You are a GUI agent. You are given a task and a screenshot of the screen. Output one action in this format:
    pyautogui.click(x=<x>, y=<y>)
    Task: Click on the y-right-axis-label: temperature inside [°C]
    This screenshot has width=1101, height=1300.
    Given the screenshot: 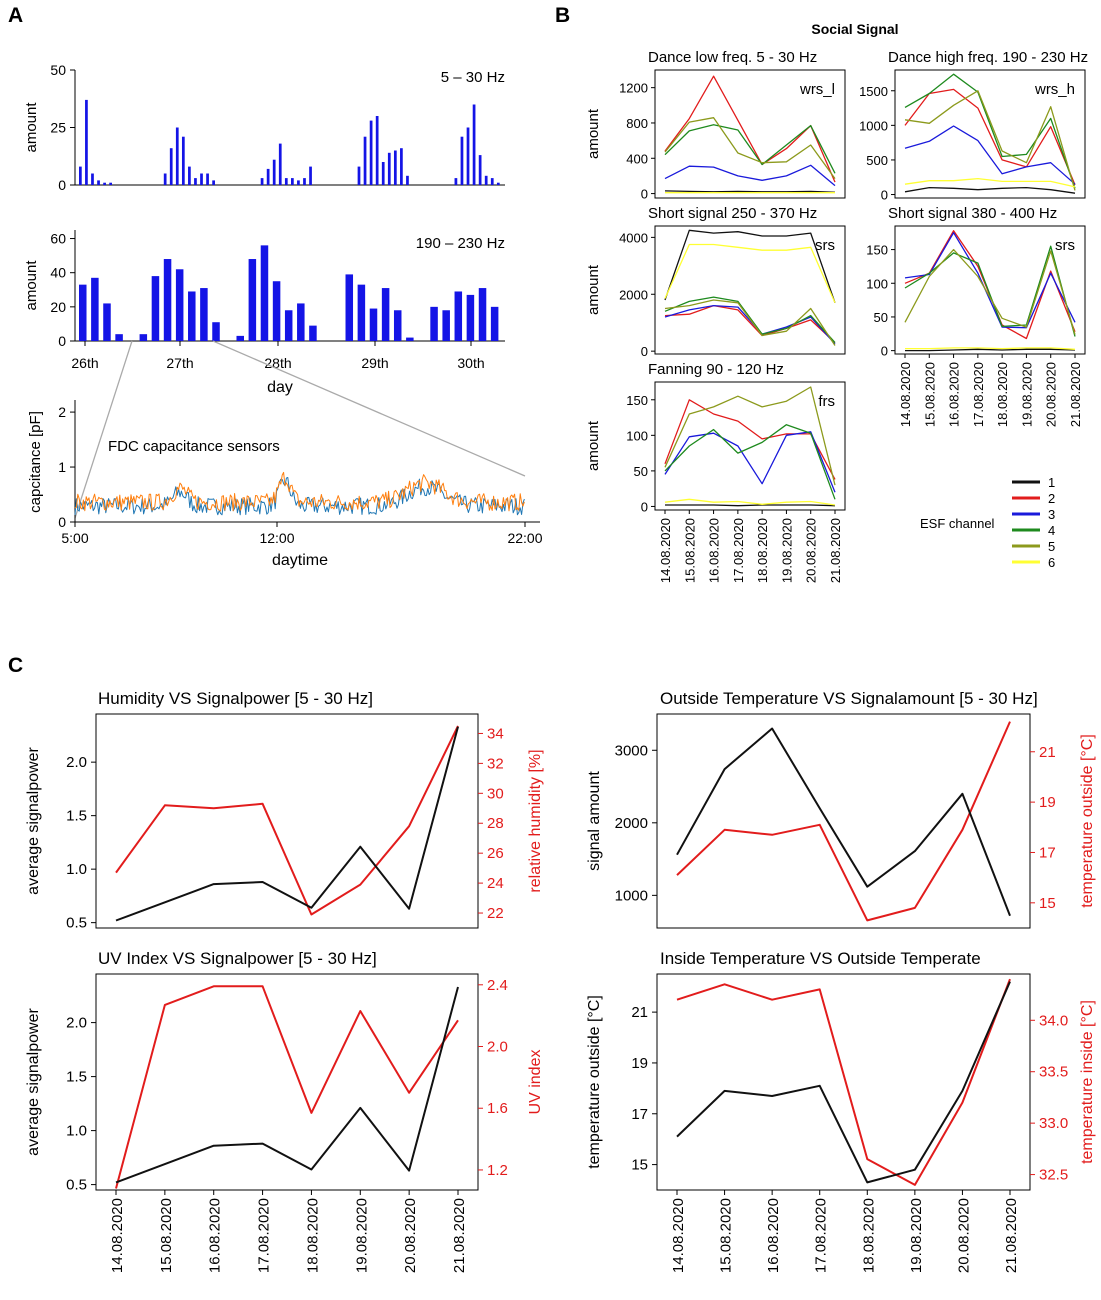 What is the action you would take?
    pyautogui.click(x=1087, y=1082)
    